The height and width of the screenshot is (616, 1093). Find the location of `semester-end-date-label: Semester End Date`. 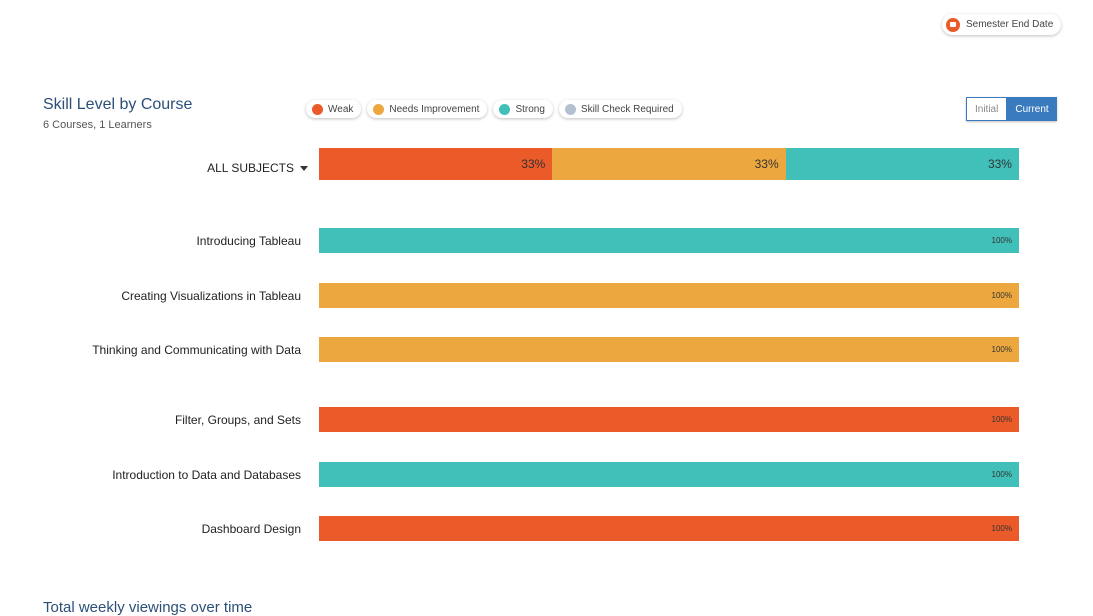

semester-end-date-label: Semester End Date is located at coordinates (1010, 24).